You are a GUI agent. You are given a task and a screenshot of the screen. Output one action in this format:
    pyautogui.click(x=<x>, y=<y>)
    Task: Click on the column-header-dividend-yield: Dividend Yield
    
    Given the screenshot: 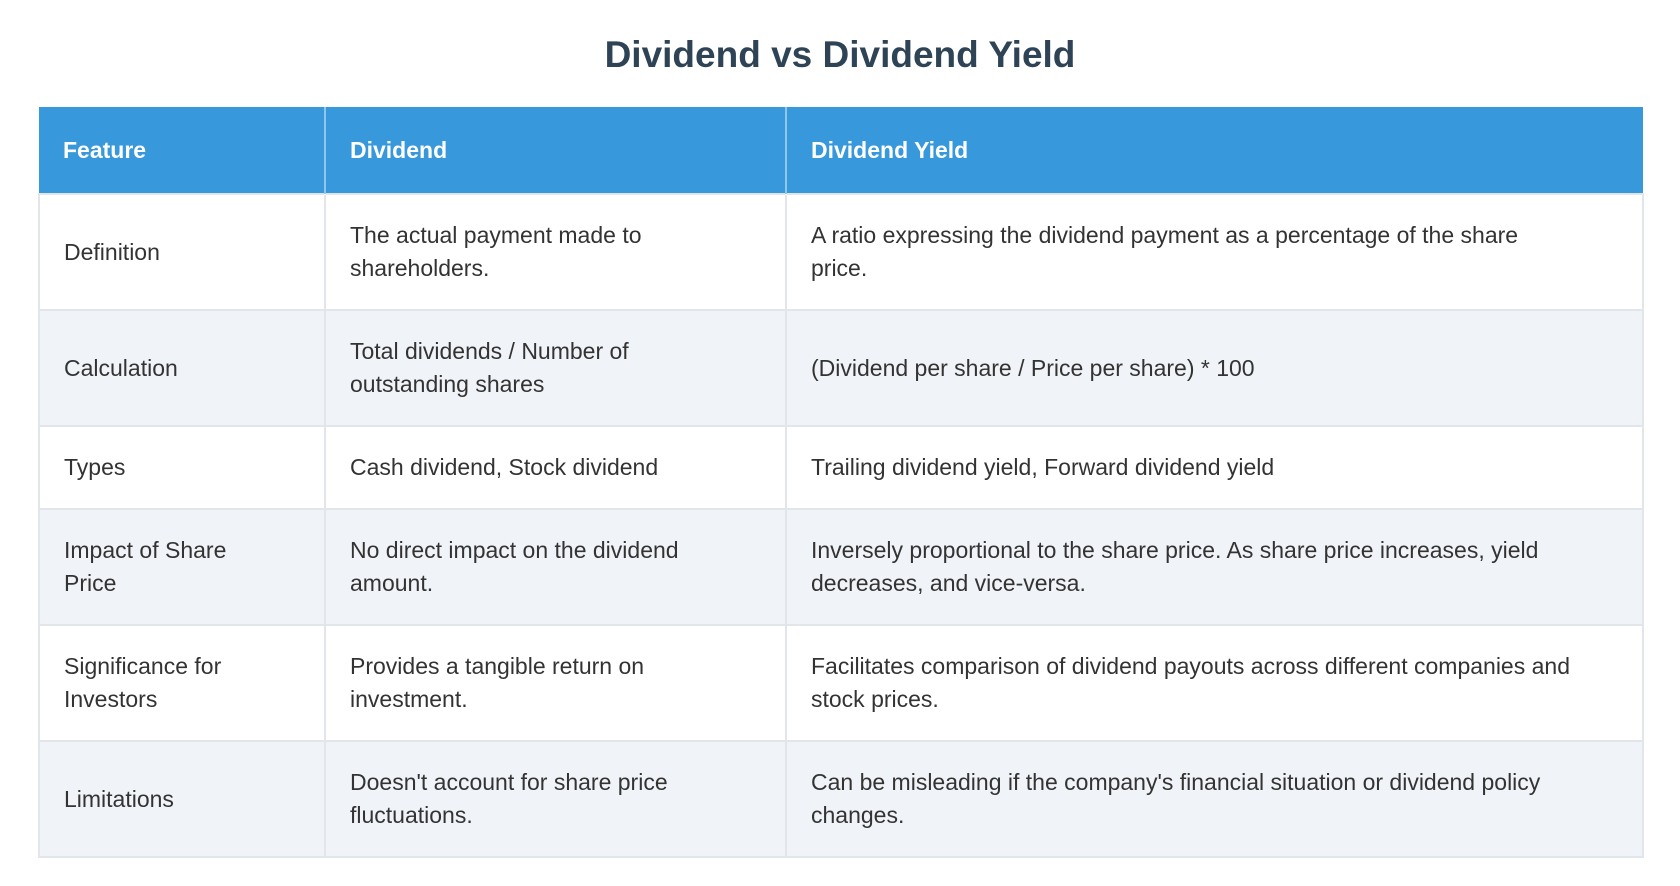 What is the action you would take?
    pyautogui.click(x=1214, y=150)
    